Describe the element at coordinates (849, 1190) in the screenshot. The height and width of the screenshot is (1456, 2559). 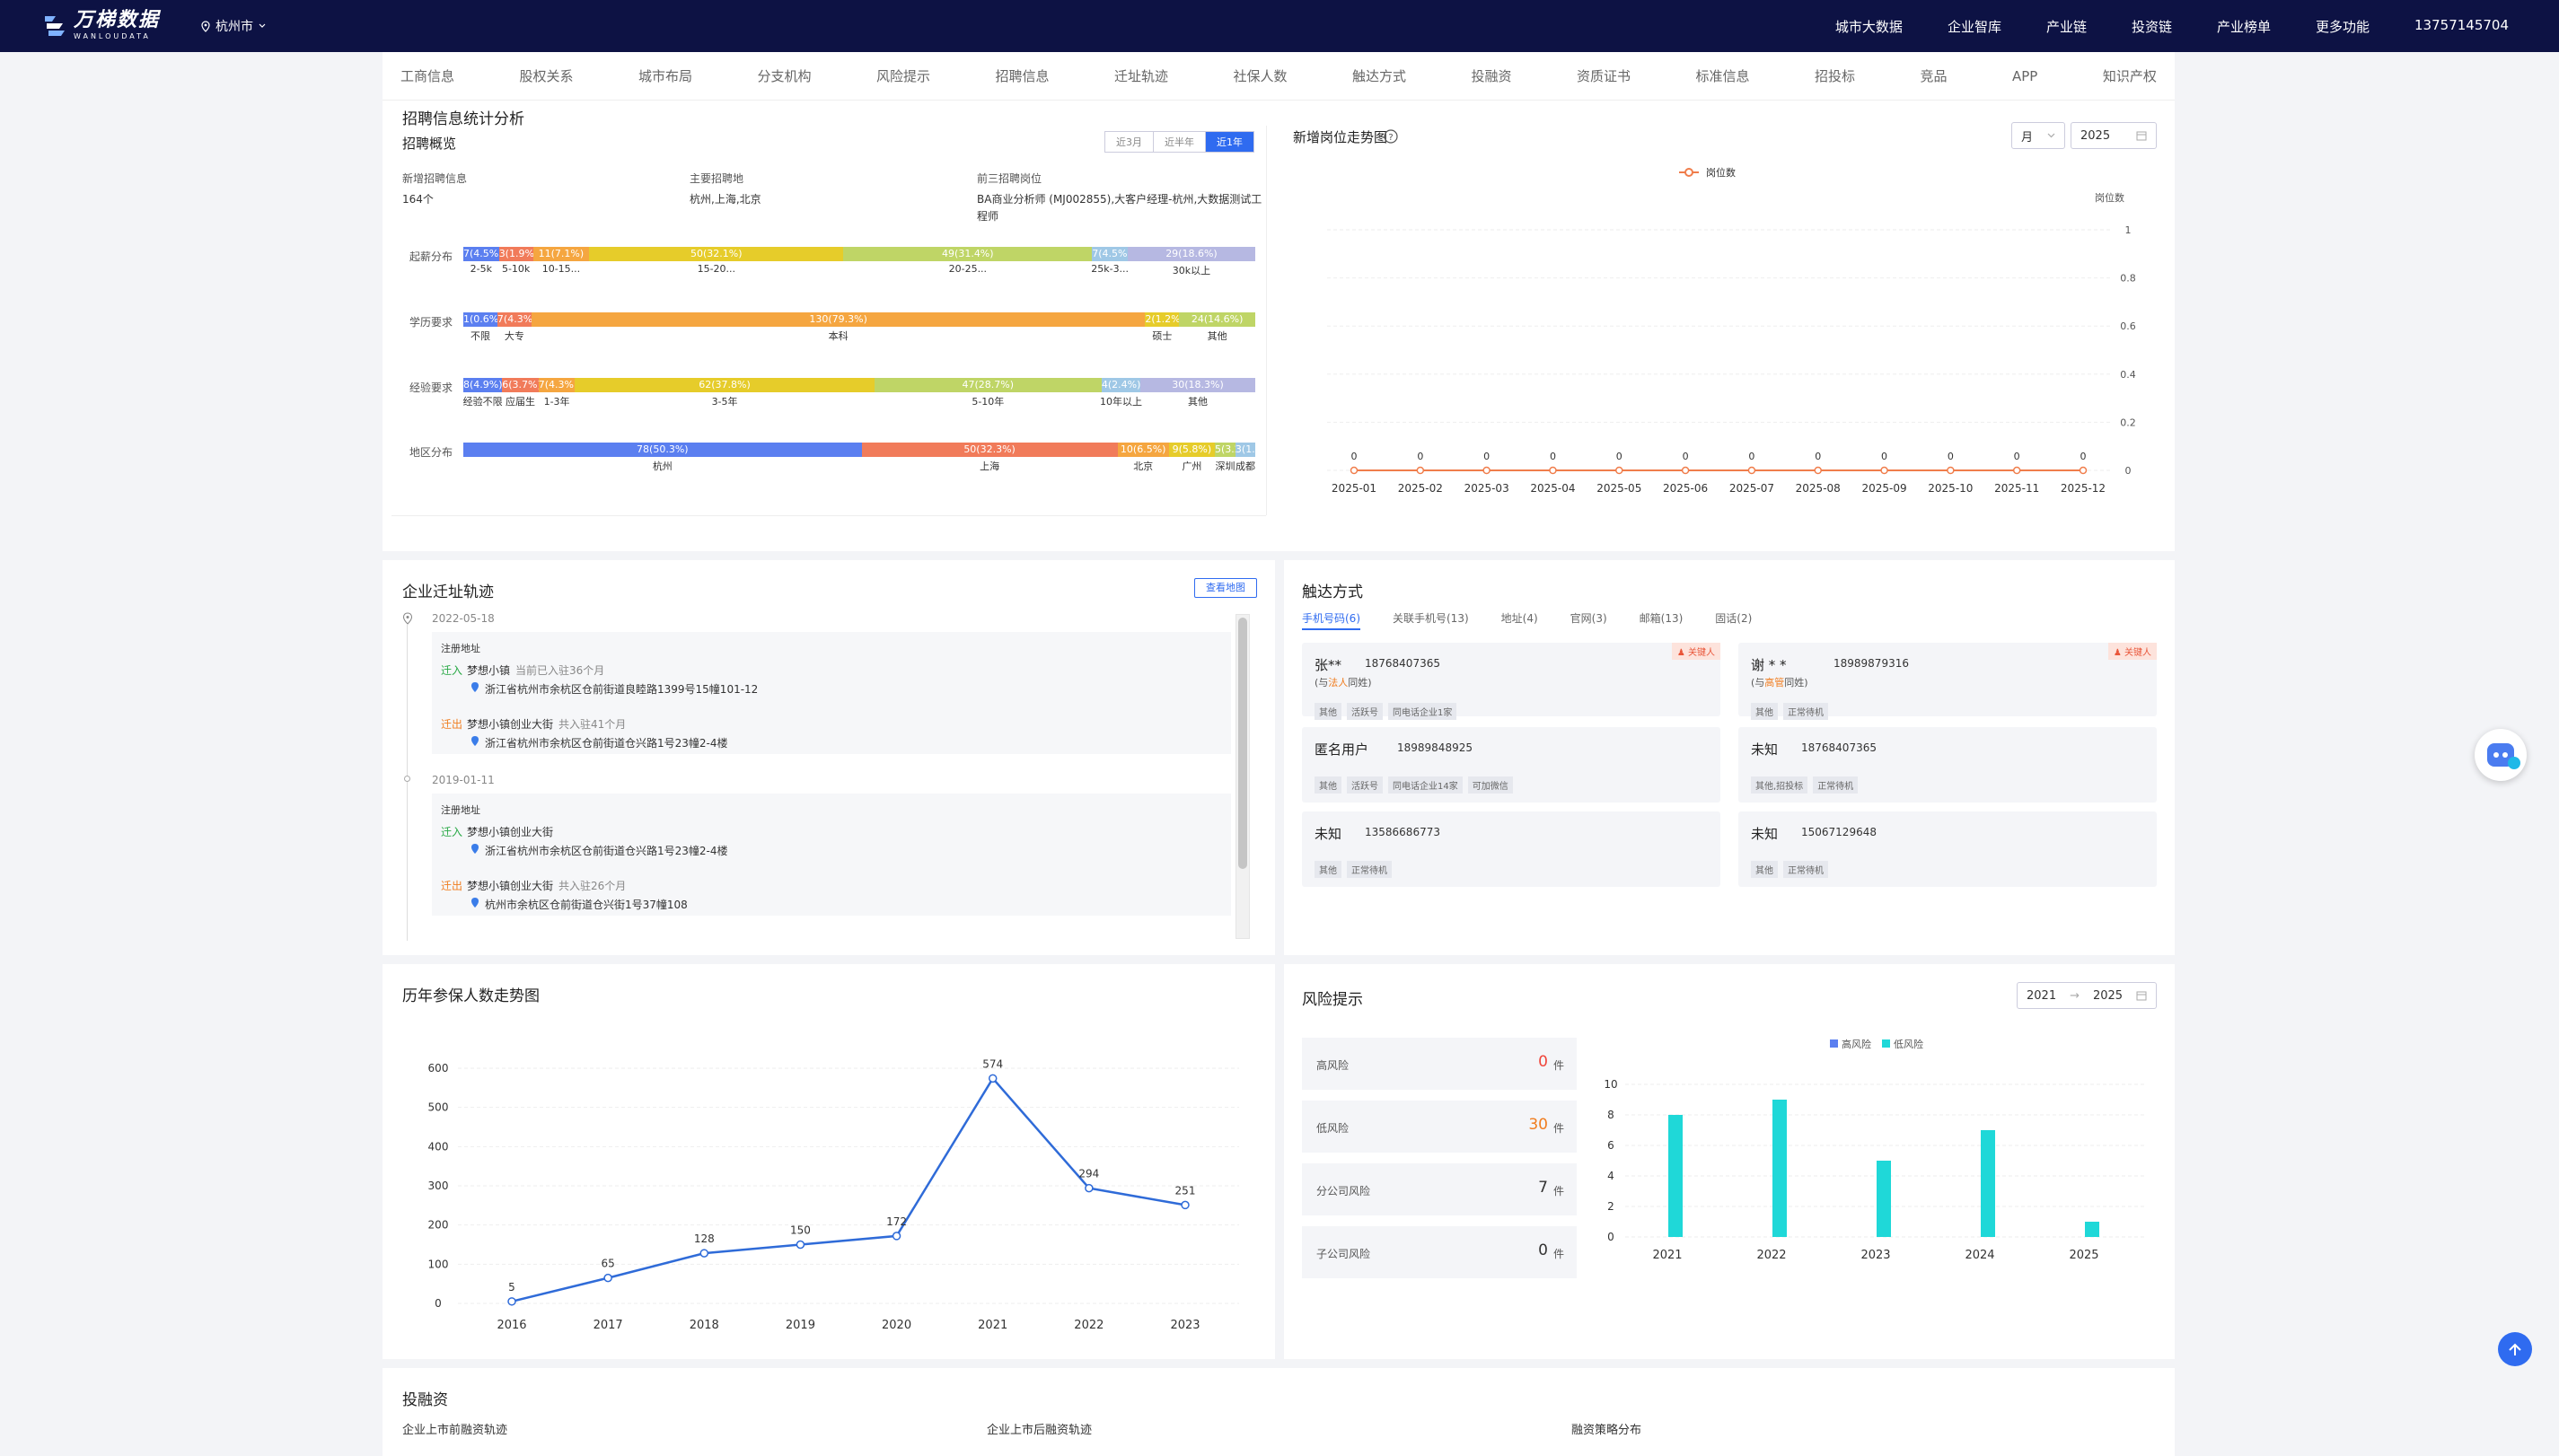
I see `series-line` at that location.